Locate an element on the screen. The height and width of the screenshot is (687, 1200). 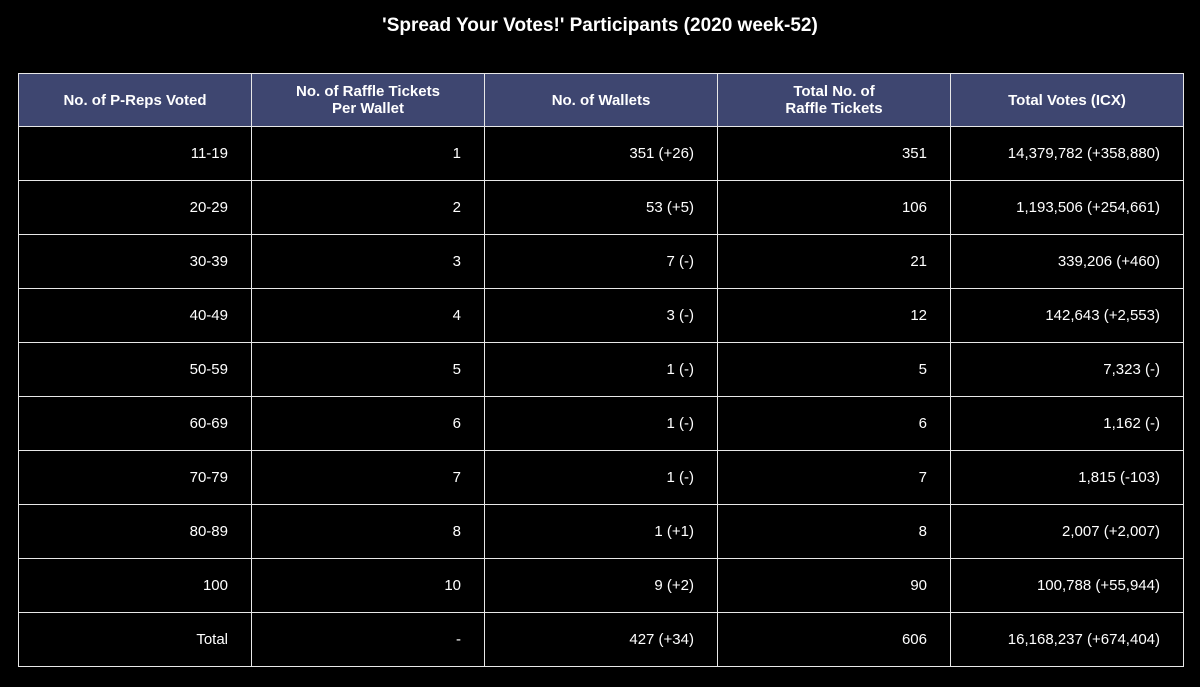
column-header-line: No. of Wallets is located at coordinates (601, 100).